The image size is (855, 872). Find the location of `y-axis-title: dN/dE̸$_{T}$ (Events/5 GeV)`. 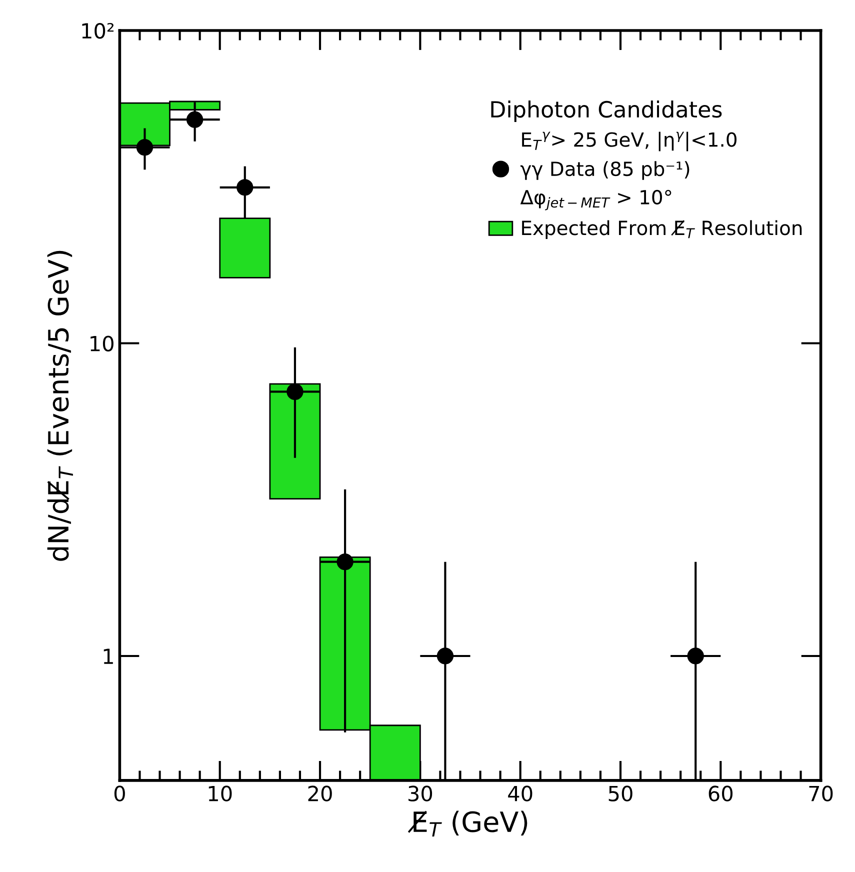

y-axis-title: dN/dE̸$_{T}$ (Events/5 GeV) is located at coordinates (60, 405).